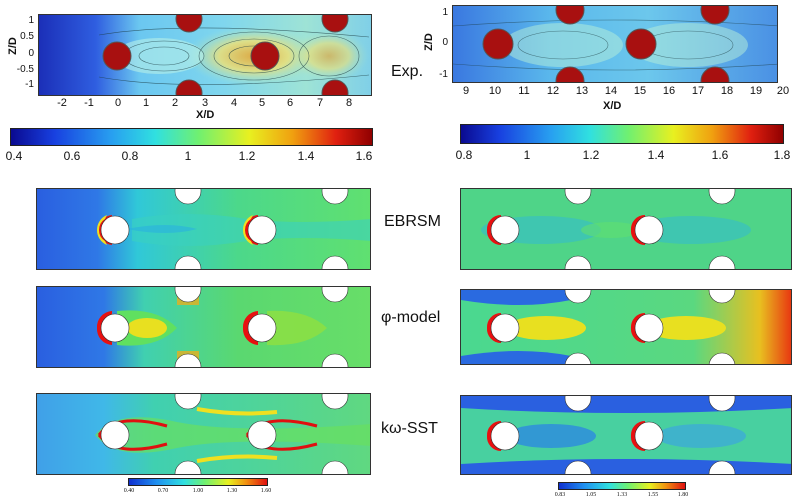 This screenshot has width=800, height=504. I want to click on left-cbtick: 1.6, so click(364, 156).